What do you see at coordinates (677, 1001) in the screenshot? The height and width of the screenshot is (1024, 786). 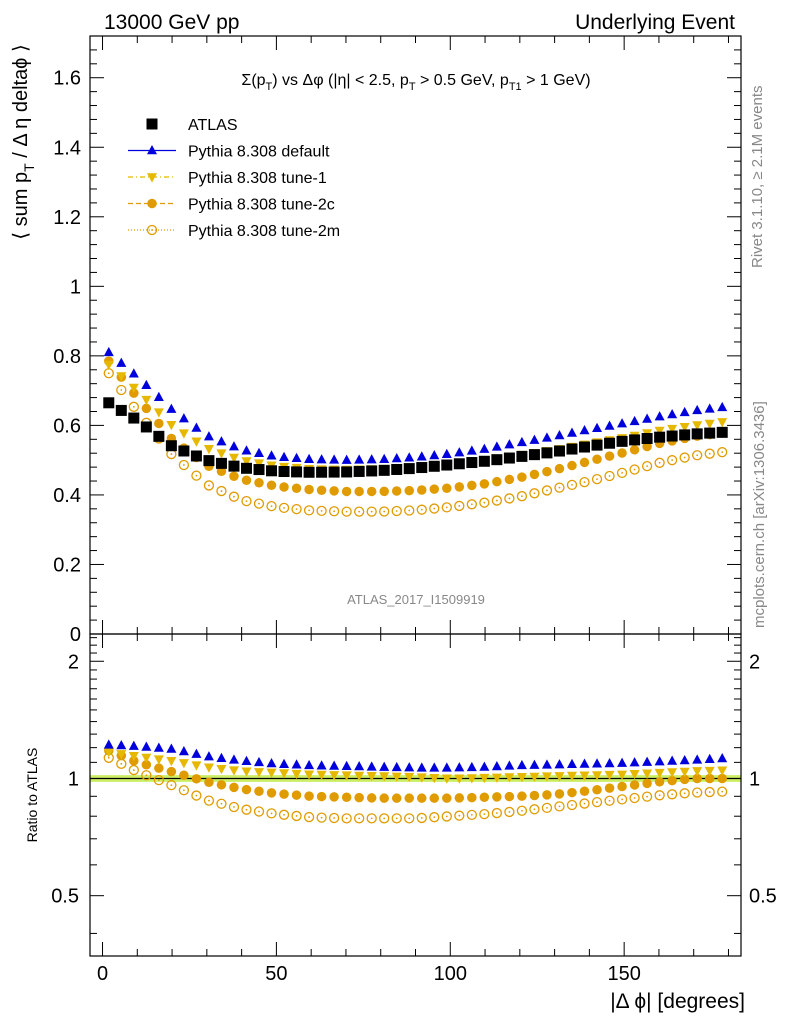 I see `x-axis-label: |Δ ϕ| [degrees]` at bounding box center [677, 1001].